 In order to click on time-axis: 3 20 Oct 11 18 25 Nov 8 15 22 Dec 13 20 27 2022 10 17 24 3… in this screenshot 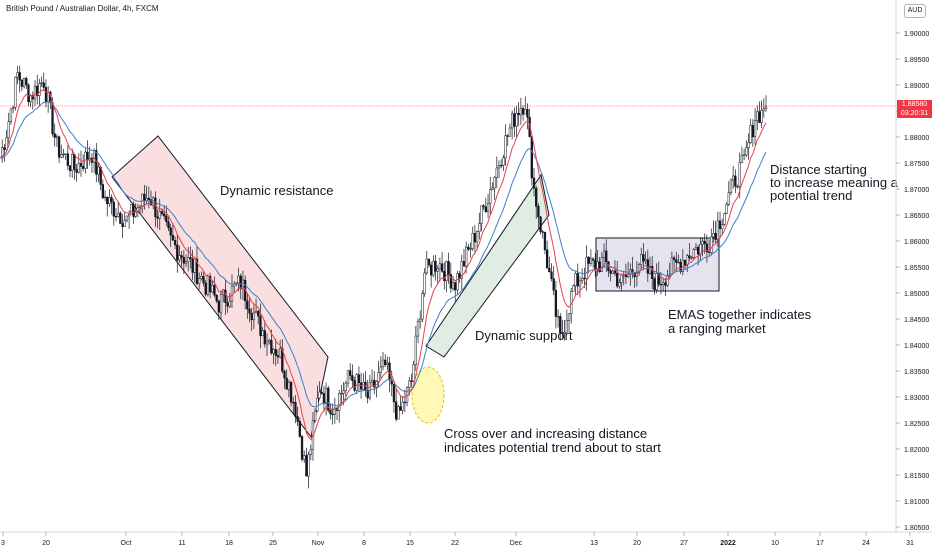, I will do `click(457, 539)`.